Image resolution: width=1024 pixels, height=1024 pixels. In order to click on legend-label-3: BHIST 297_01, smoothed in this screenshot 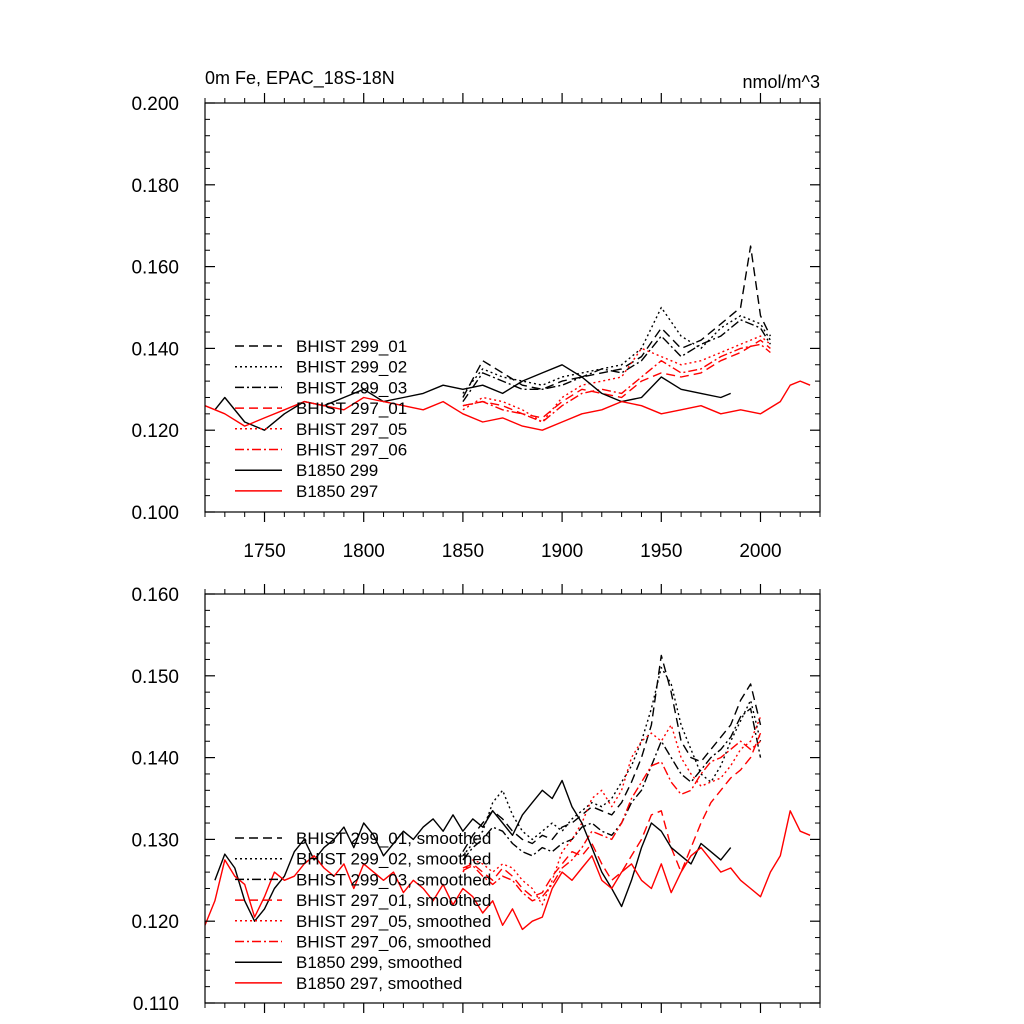, I will do `click(393, 900)`.